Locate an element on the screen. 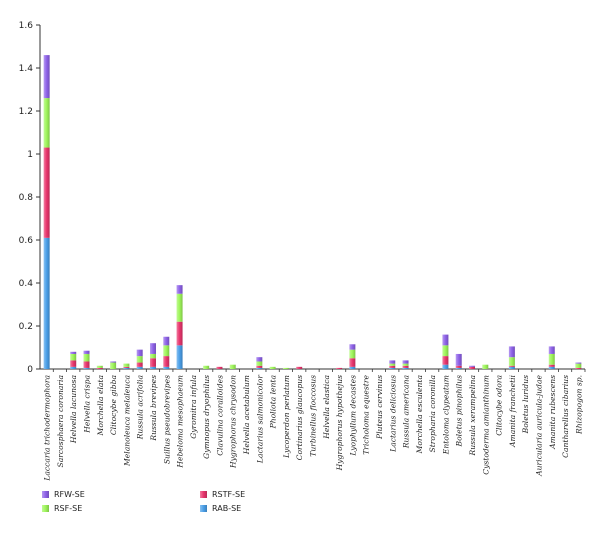 The image size is (600, 538). x-category-label: Stropharia coronilla is located at coordinates (432, 414).